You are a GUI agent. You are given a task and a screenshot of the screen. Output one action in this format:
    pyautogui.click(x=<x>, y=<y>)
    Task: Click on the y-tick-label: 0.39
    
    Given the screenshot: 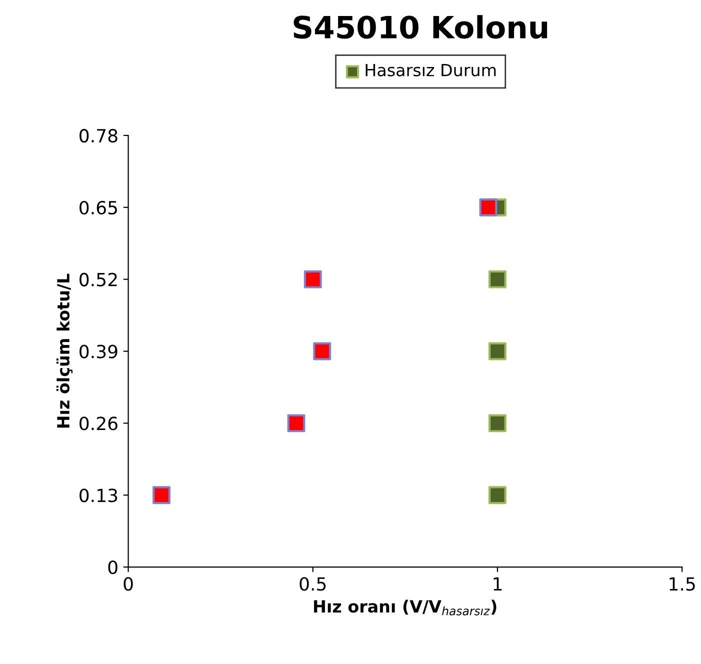 What is the action you would take?
    pyautogui.click(x=99, y=351)
    